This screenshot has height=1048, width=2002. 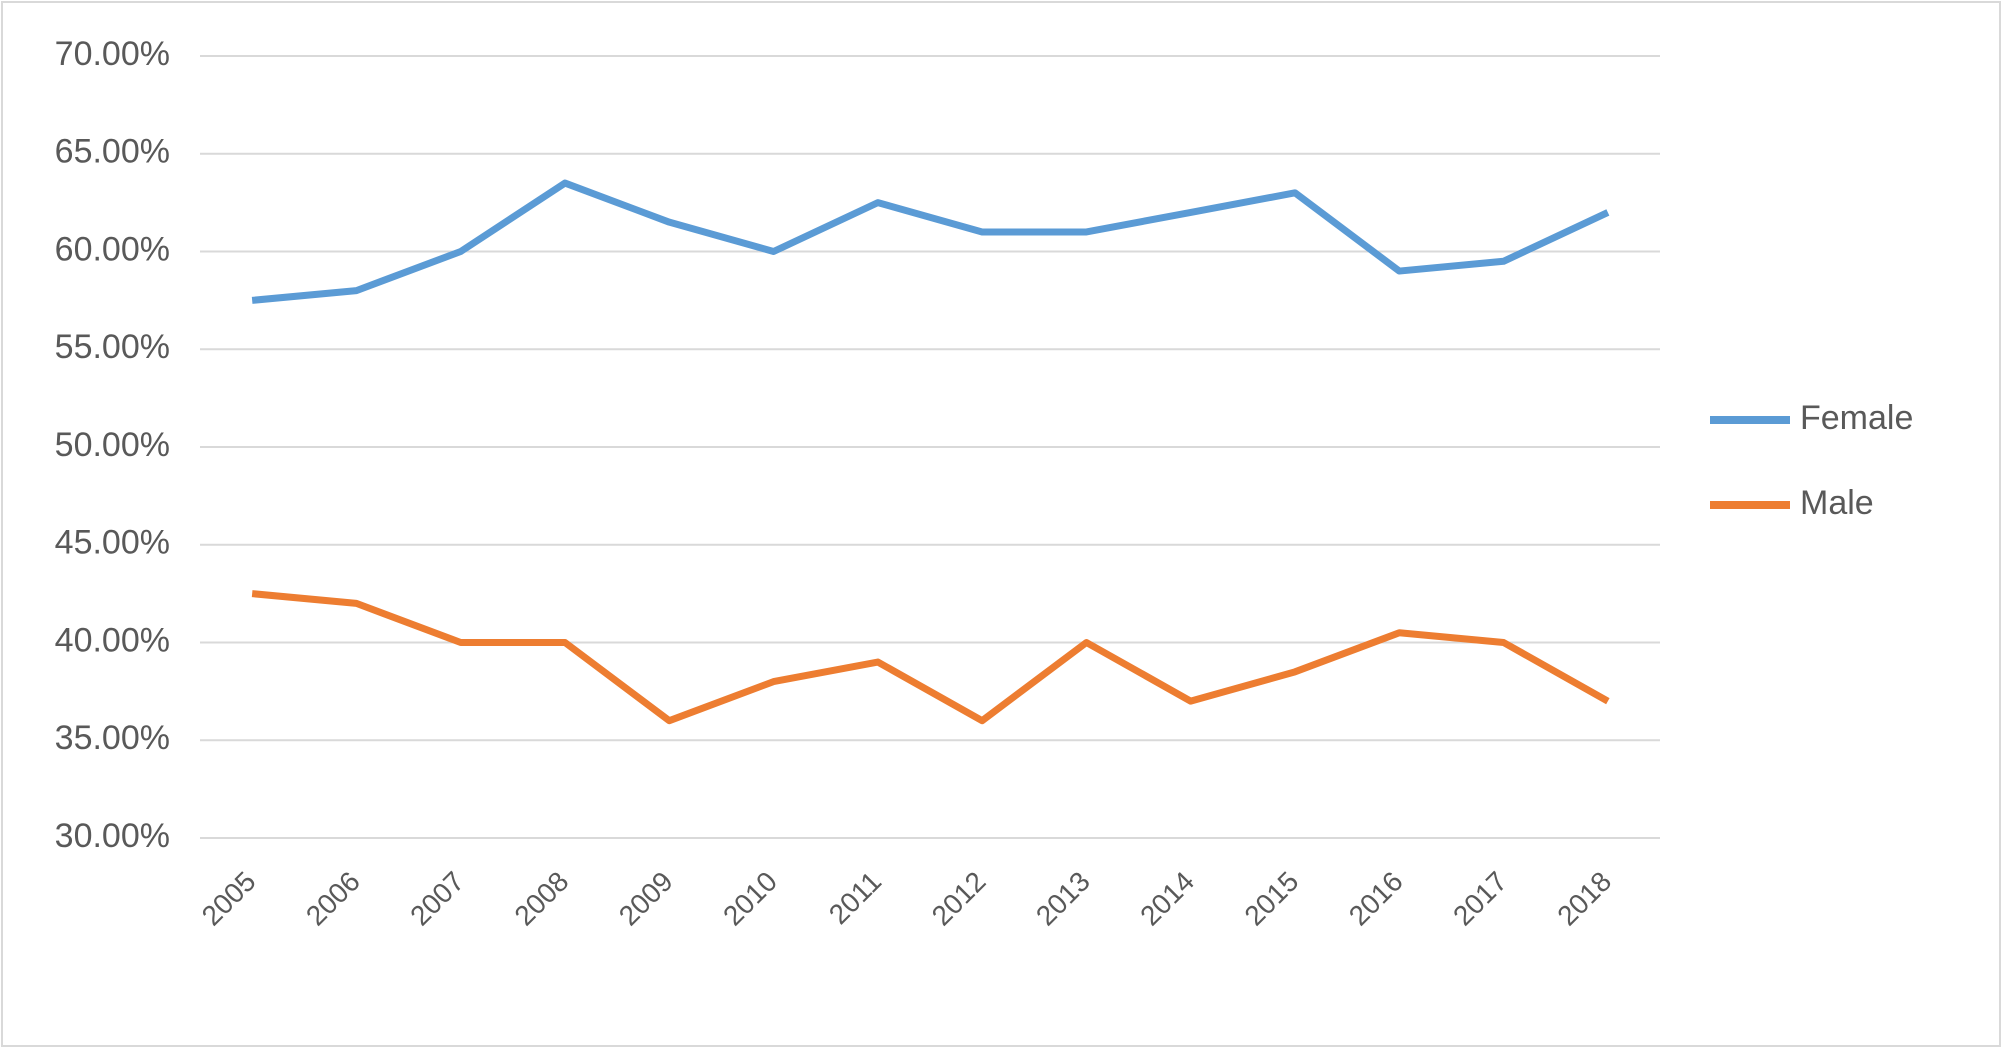 What do you see at coordinates (1837, 503) in the screenshot?
I see `legend-label: Male` at bounding box center [1837, 503].